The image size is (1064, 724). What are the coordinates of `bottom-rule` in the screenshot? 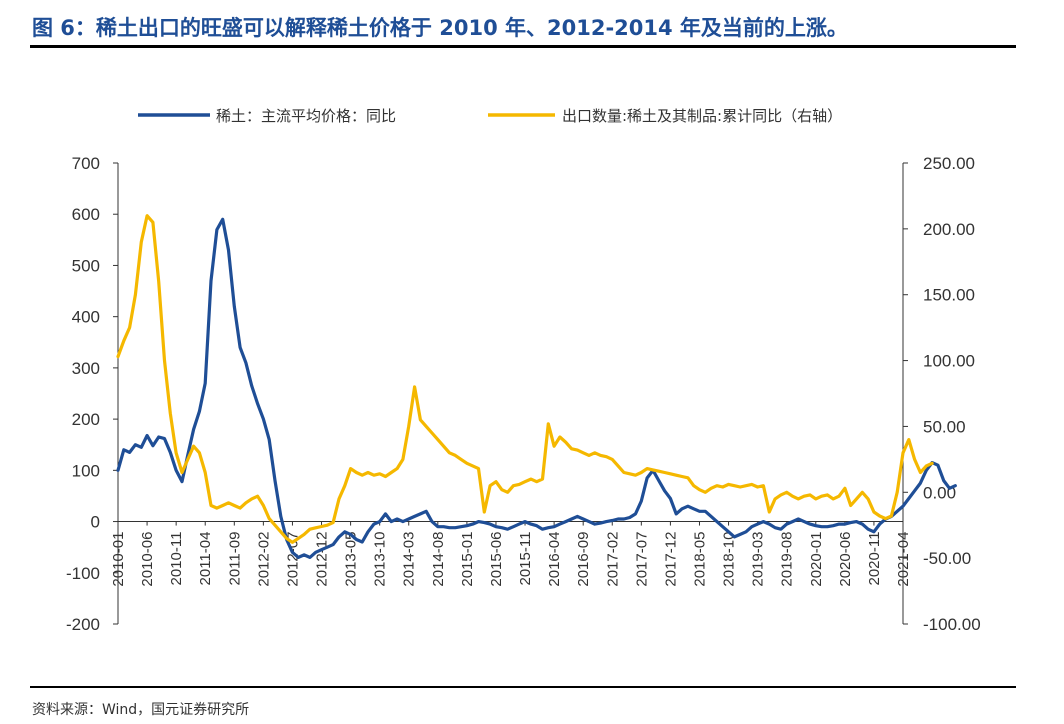 It's located at (523, 687).